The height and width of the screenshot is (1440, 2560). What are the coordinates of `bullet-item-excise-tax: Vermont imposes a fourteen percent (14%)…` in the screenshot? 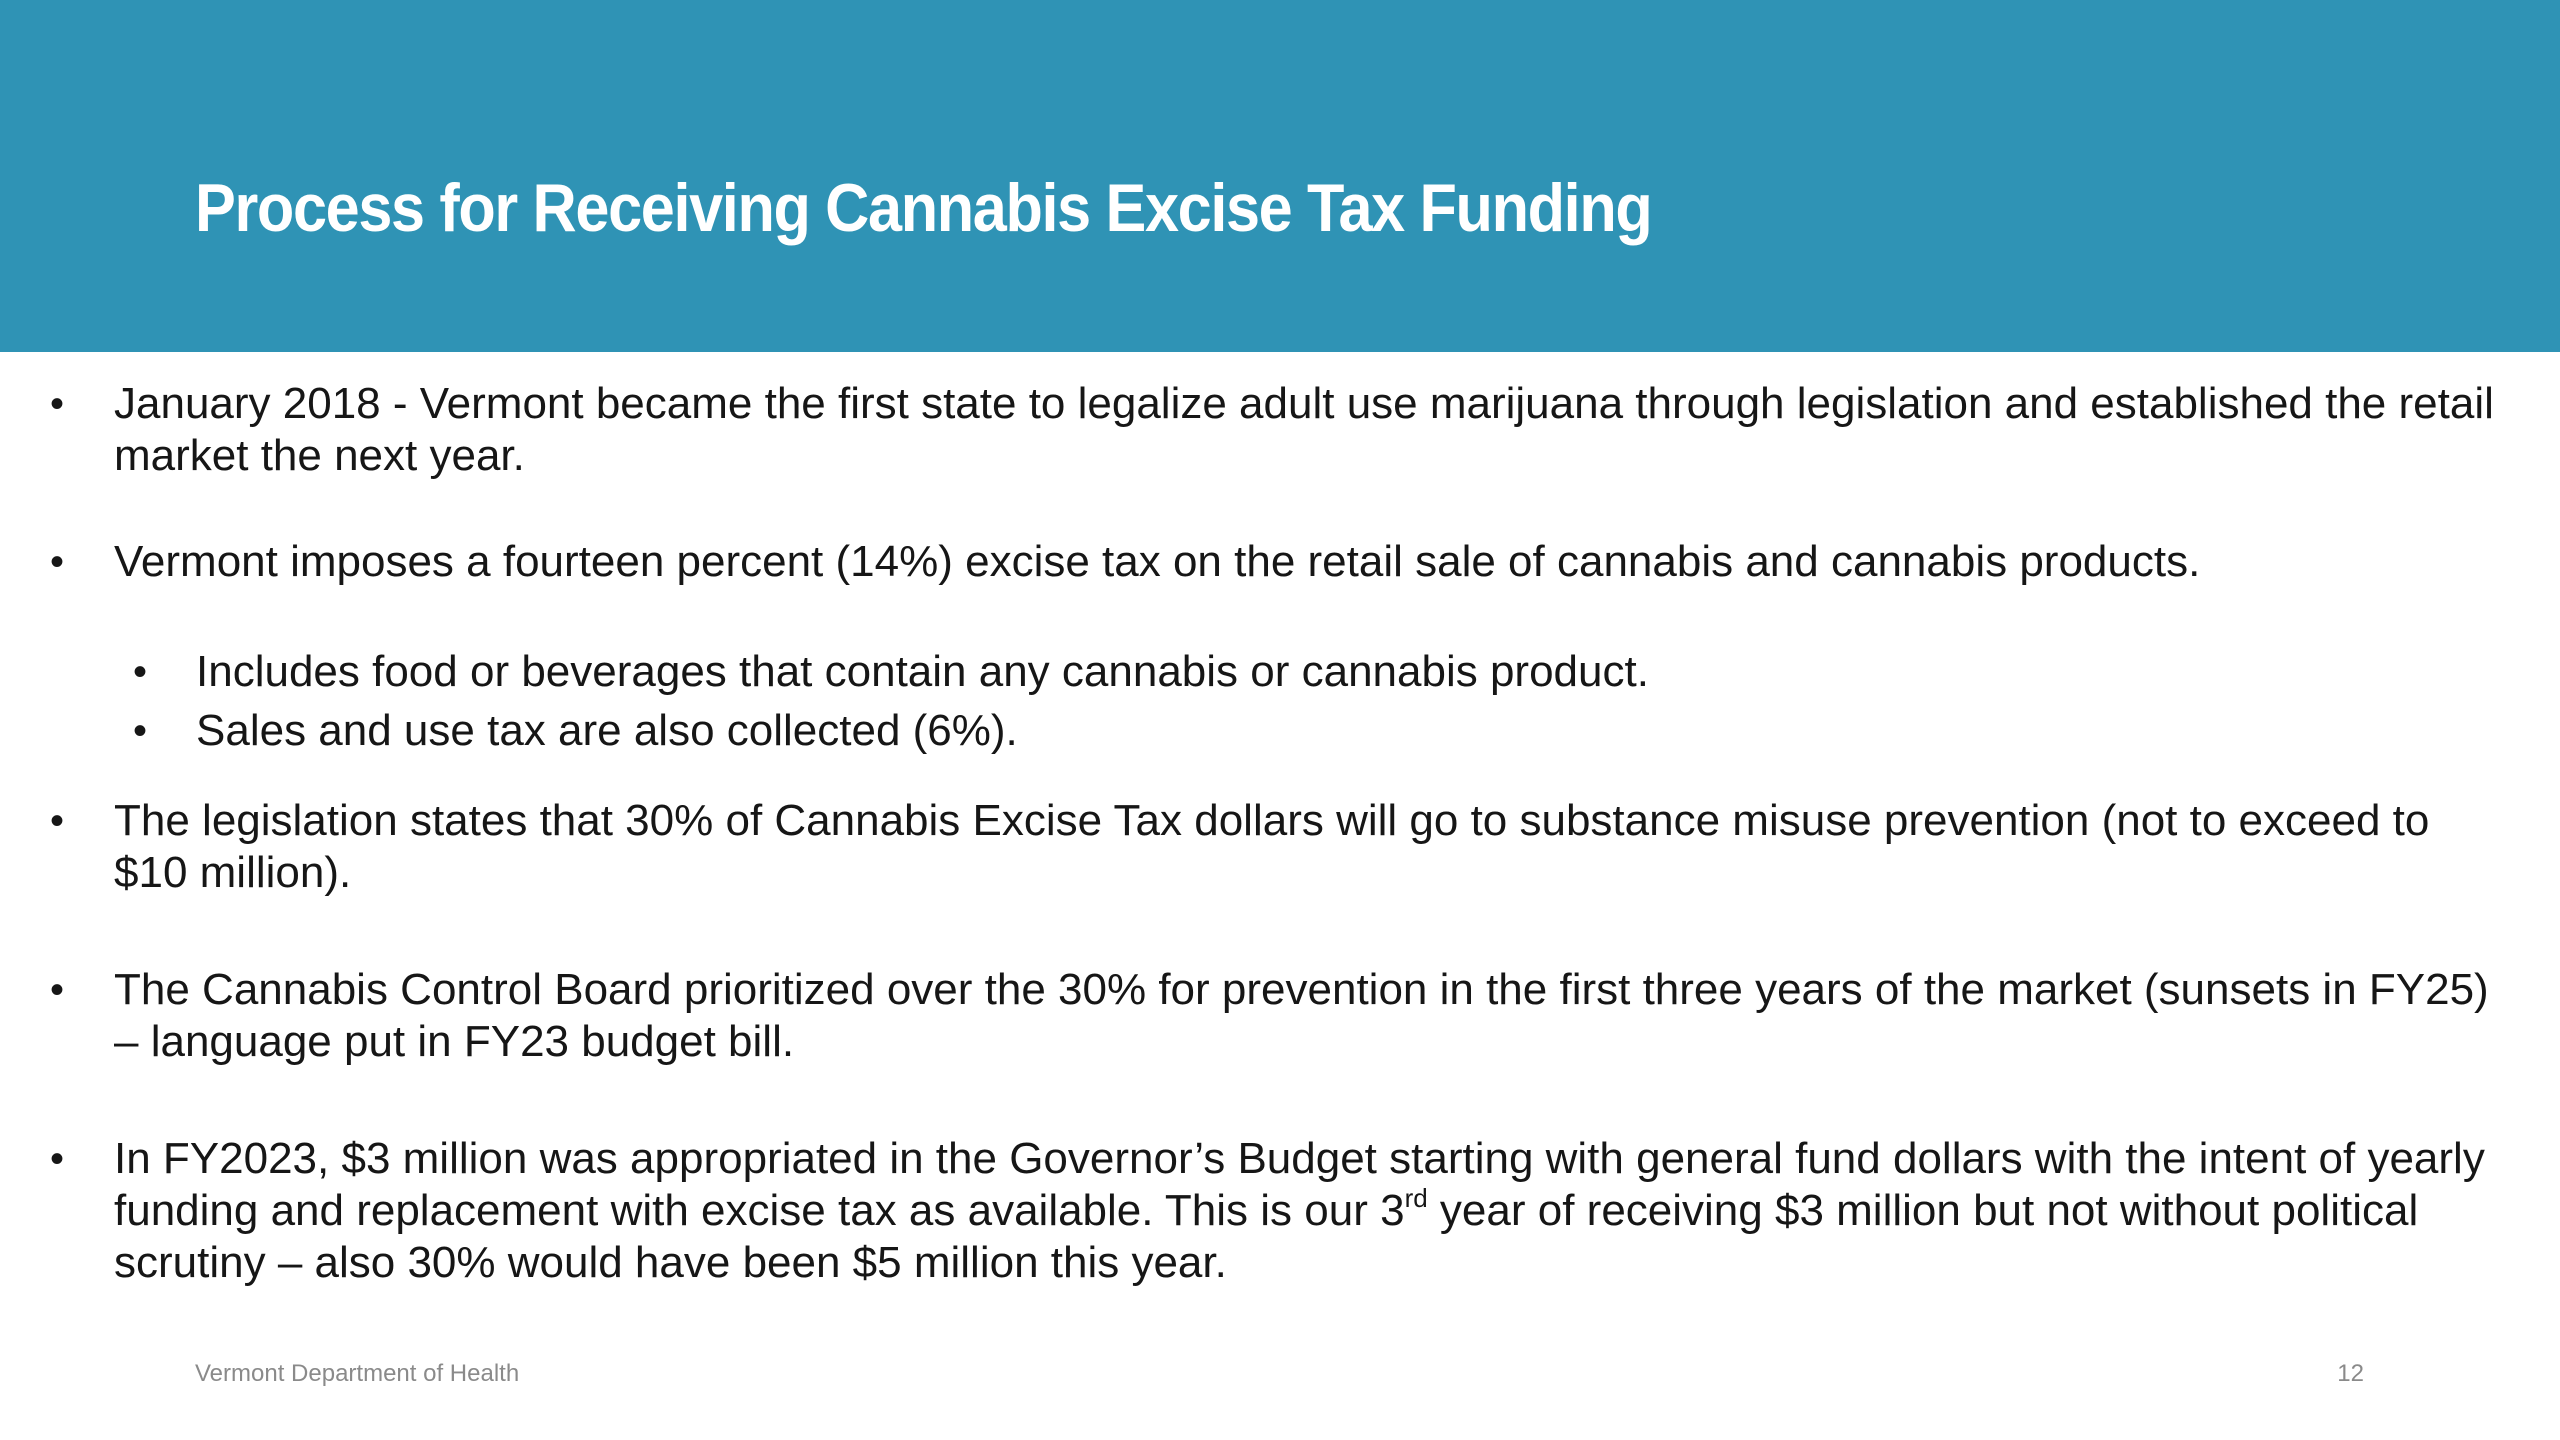 It's located at (1157, 561).